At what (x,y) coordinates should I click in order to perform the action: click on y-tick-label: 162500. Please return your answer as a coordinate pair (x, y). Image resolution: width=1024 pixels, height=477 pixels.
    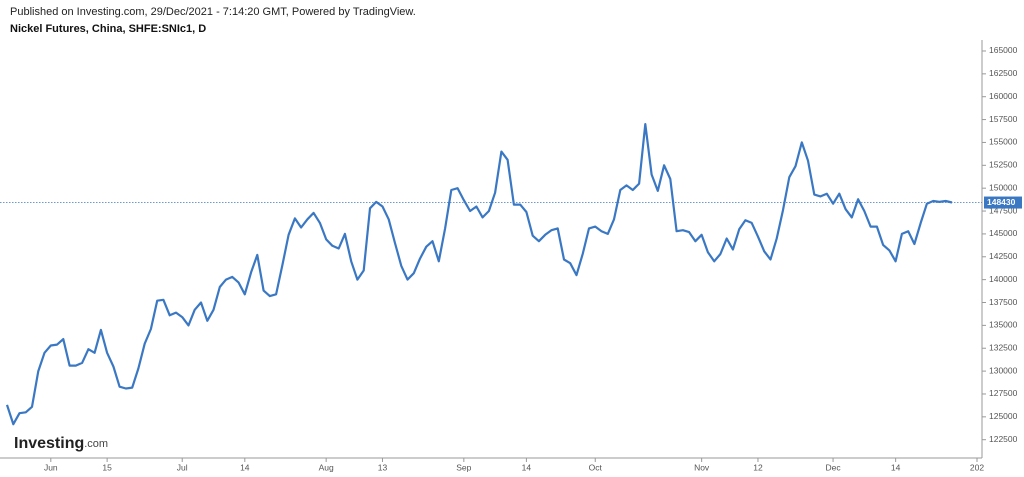
    Looking at the image, I should click on (1003, 73).